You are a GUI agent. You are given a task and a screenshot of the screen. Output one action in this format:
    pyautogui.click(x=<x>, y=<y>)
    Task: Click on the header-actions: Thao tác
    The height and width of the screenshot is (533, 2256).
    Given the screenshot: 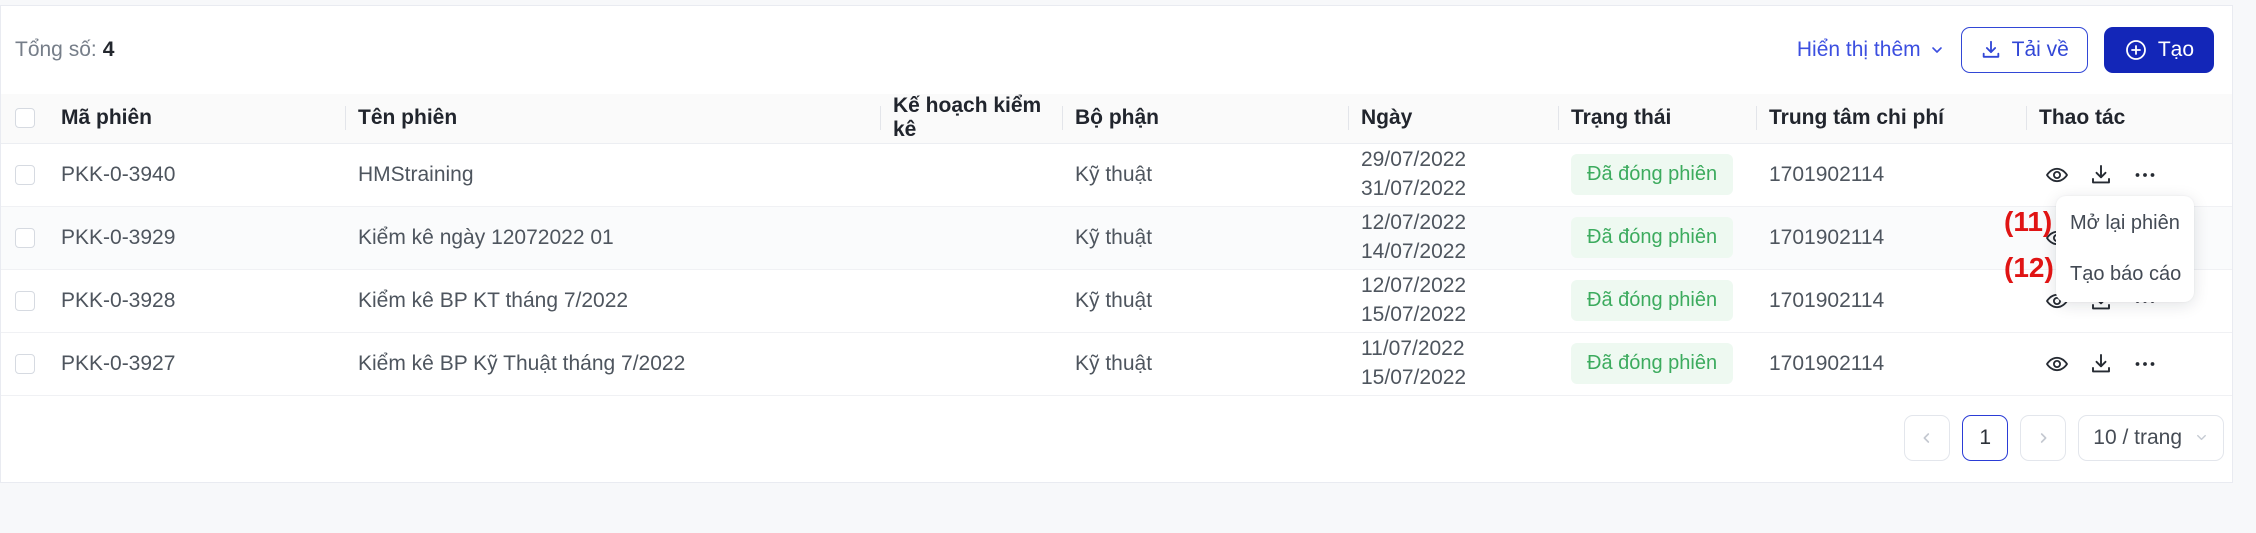 What is the action you would take?
    pyautogui.click(x=2129, y=119)
    